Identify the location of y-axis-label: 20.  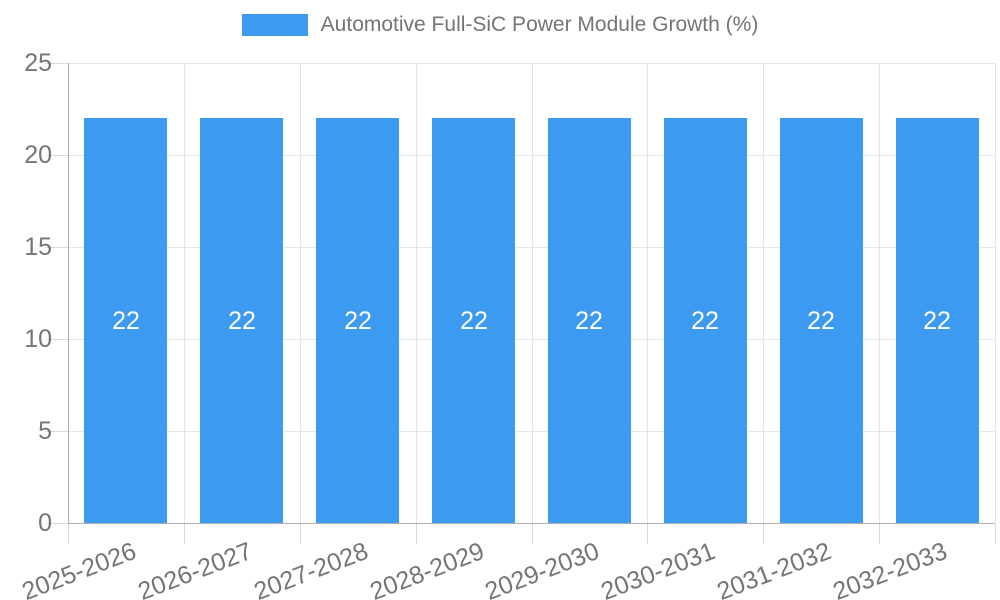
(38, 155).